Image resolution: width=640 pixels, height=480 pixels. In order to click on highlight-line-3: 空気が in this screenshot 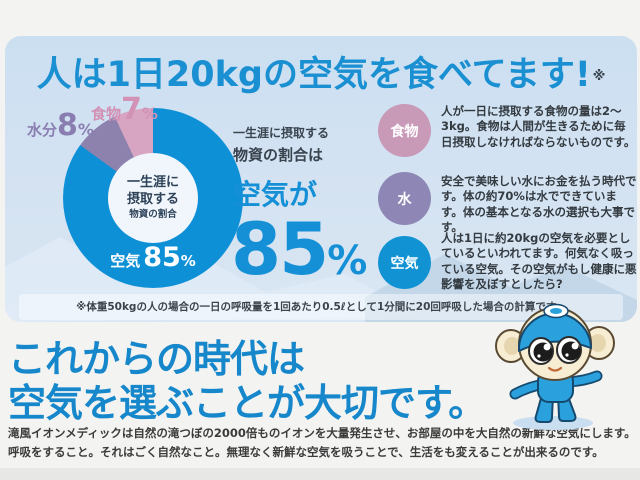, I will do `click(275, 194)`.